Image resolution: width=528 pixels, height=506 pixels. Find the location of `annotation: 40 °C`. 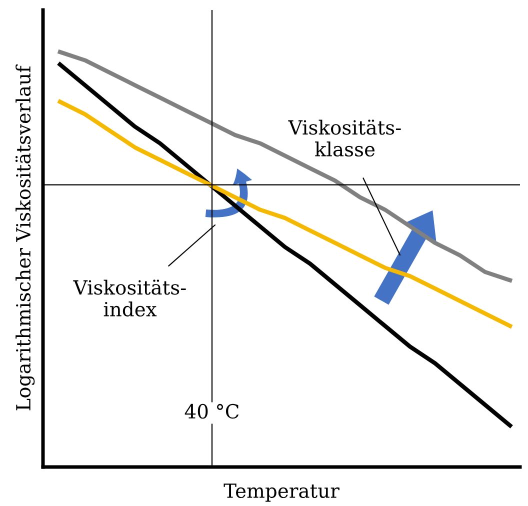

annotation: 40 °C is located at coordinates (211, 411).